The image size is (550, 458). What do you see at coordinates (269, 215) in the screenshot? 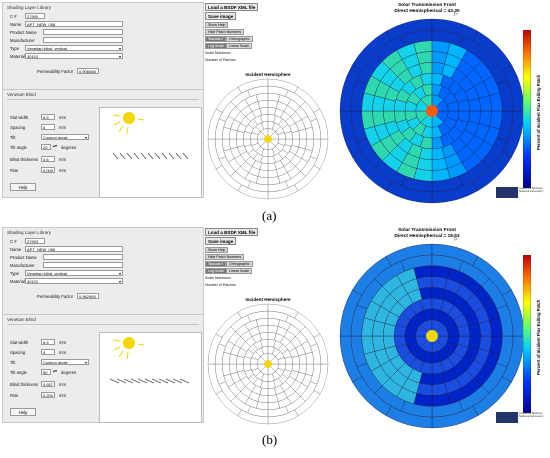
I see `figure-caption: (a)` at bounding box center [269, 215].